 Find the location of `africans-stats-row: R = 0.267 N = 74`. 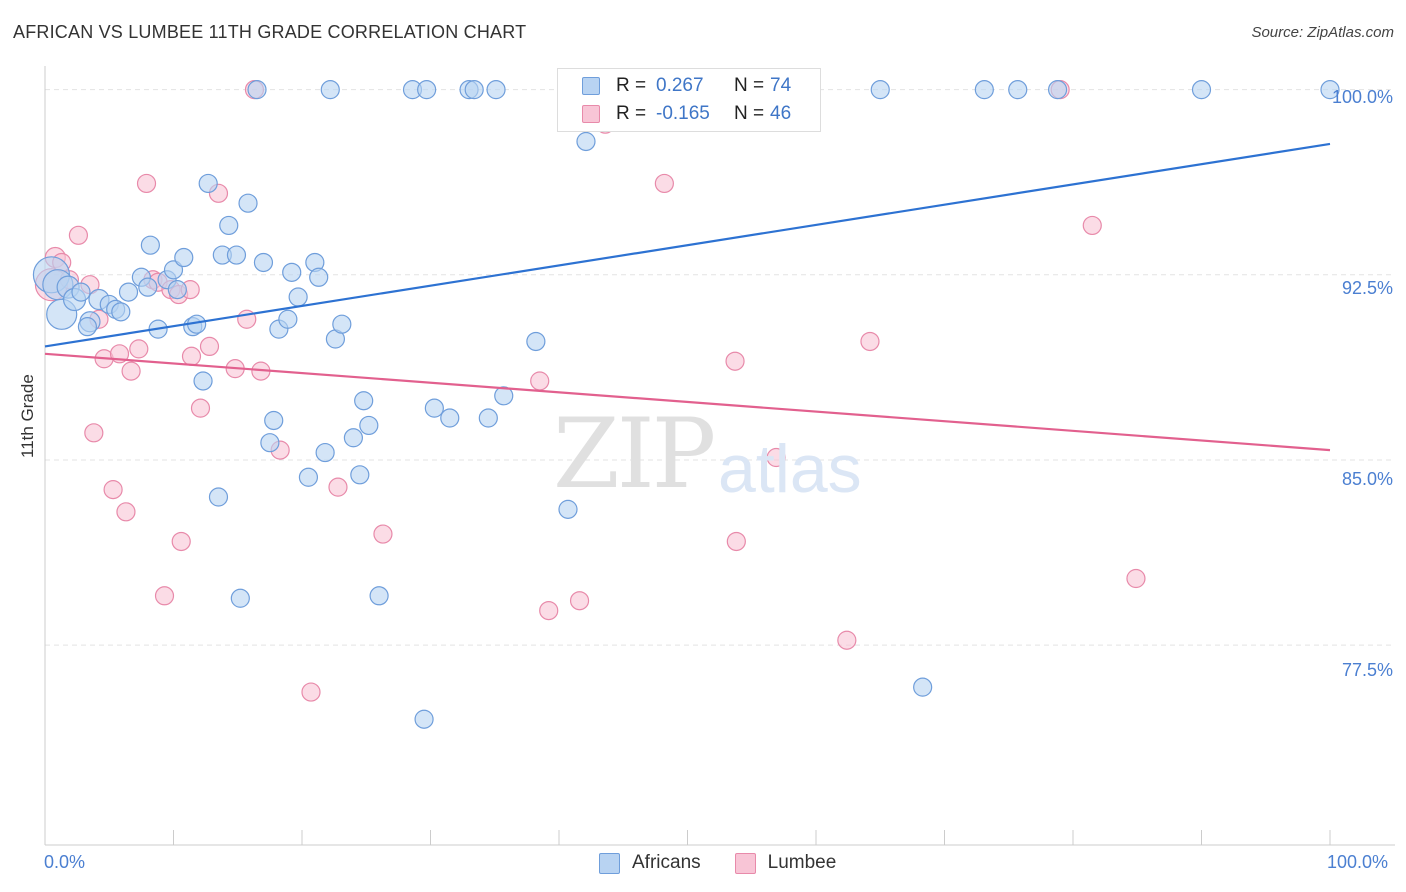

africans-stats-row: R = 0.267 N = 74 is located at coordinates (703, 86).